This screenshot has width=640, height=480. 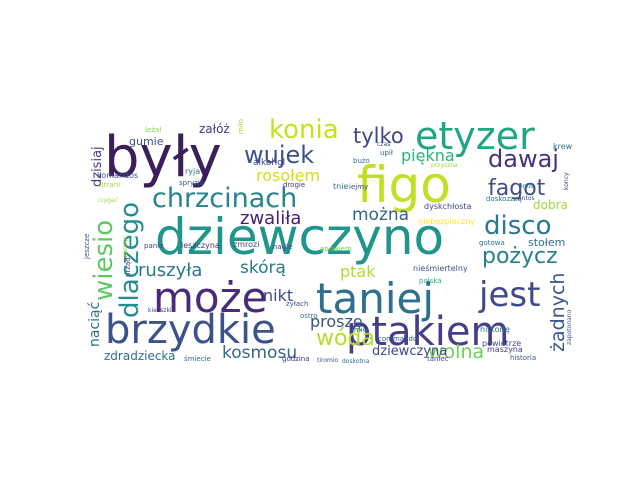 What do you see at coordinates (297, 304) in the screenshot?
I see `word: żyłach` at bounding box center [297, 304].